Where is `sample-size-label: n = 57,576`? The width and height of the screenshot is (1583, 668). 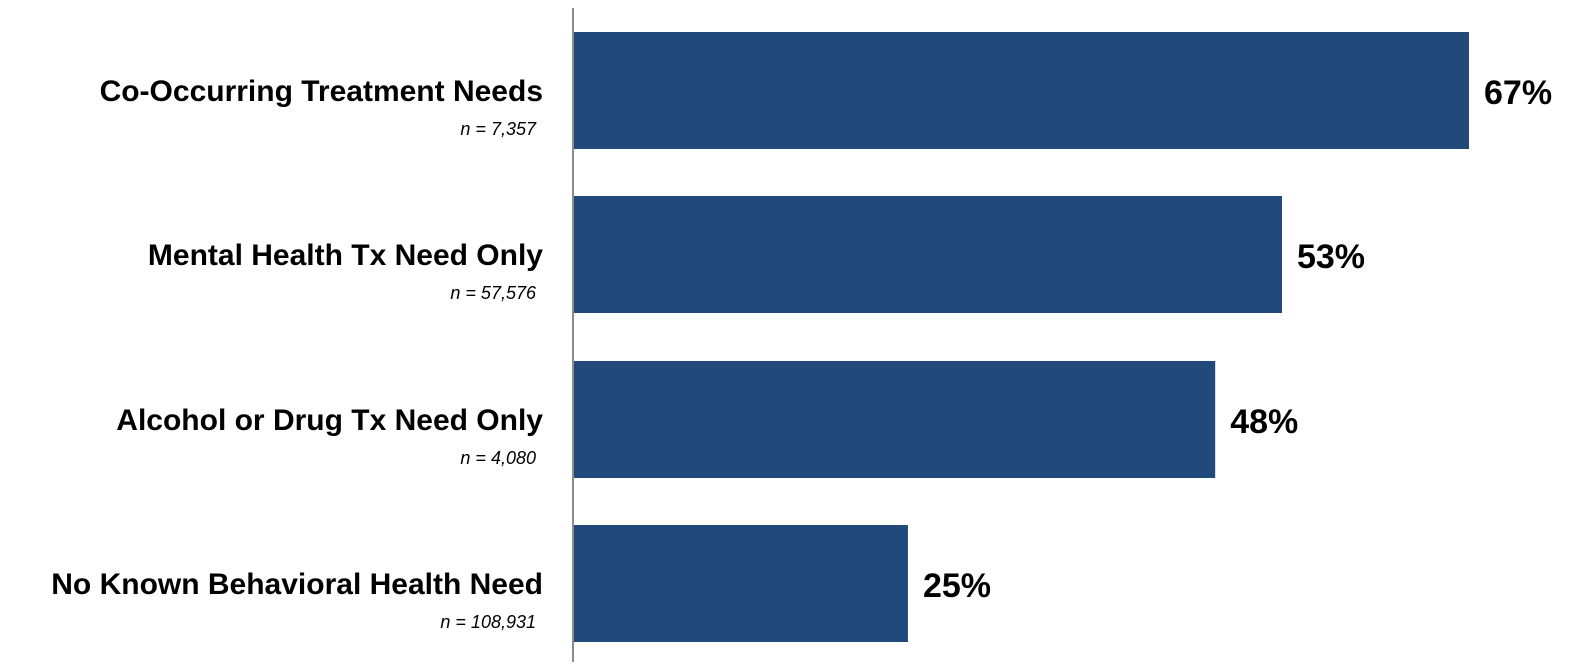 sample-size-label: n = 57,576 is located at coordinates (493, 293).